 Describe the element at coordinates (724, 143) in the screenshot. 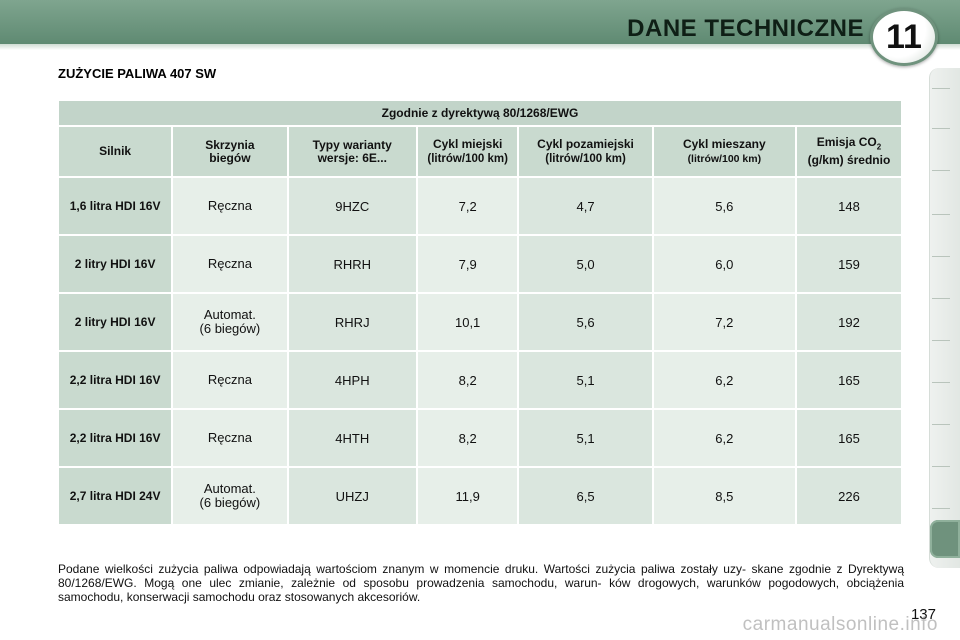

I see `header-combined-label: Cykl mieszany` at that location.